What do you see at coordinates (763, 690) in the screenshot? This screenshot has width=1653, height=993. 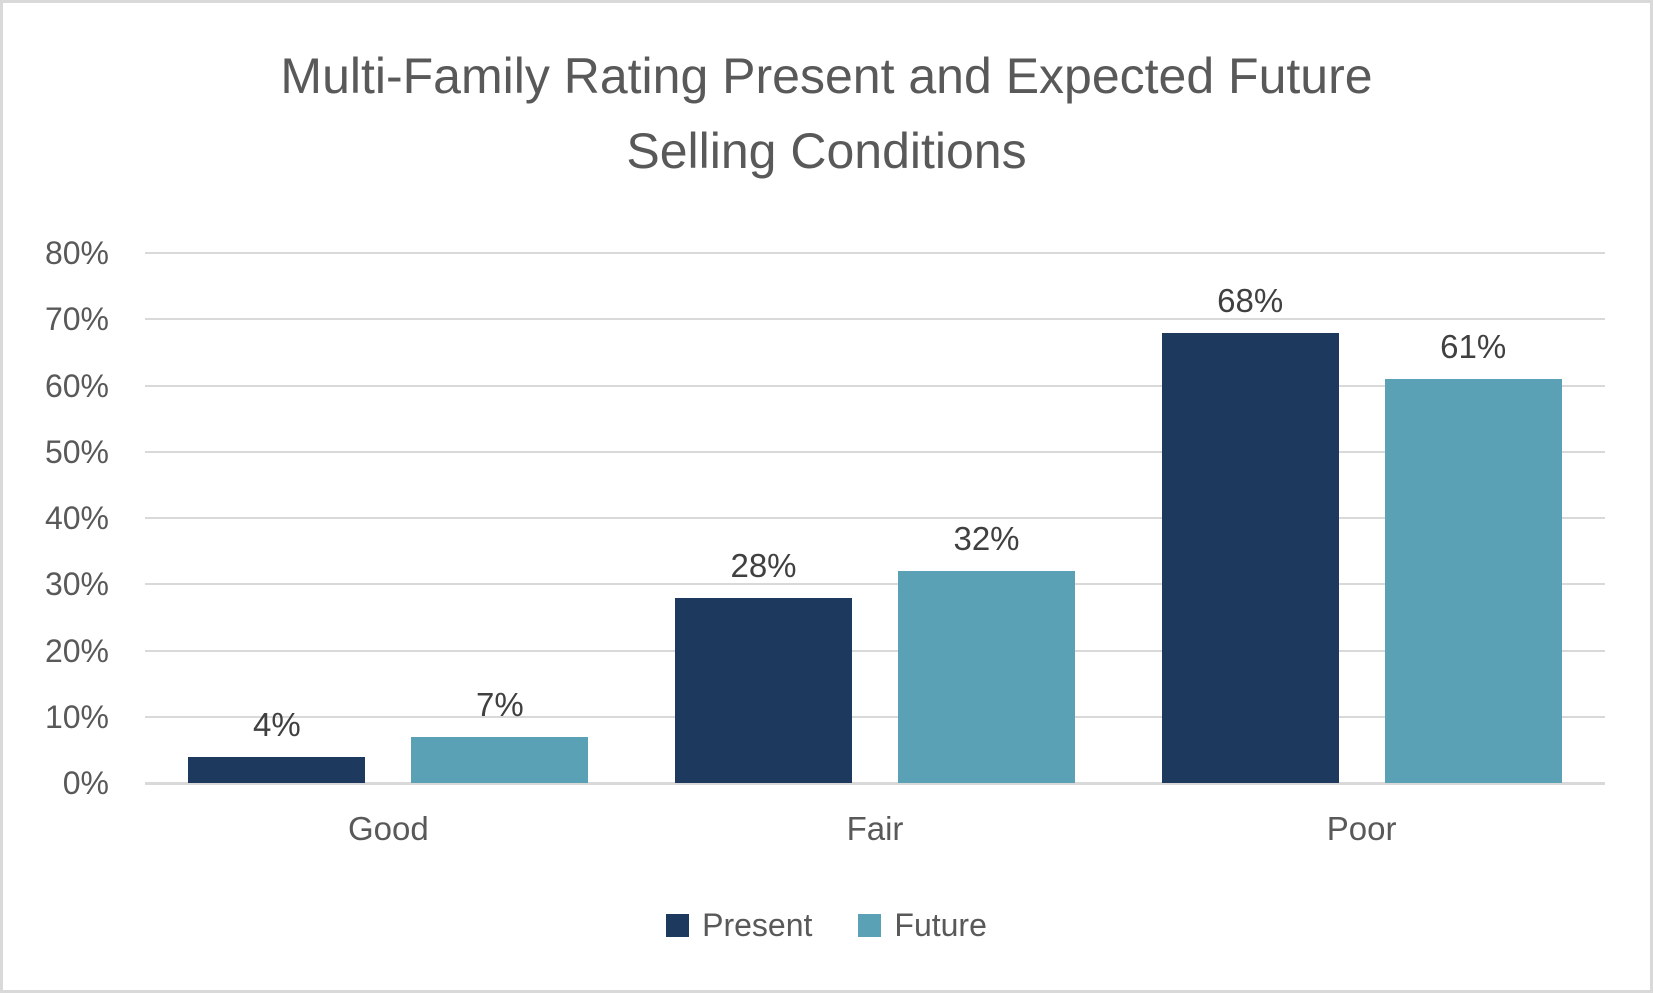 I see `bar-present-fair` at bounding box center [763, 690].